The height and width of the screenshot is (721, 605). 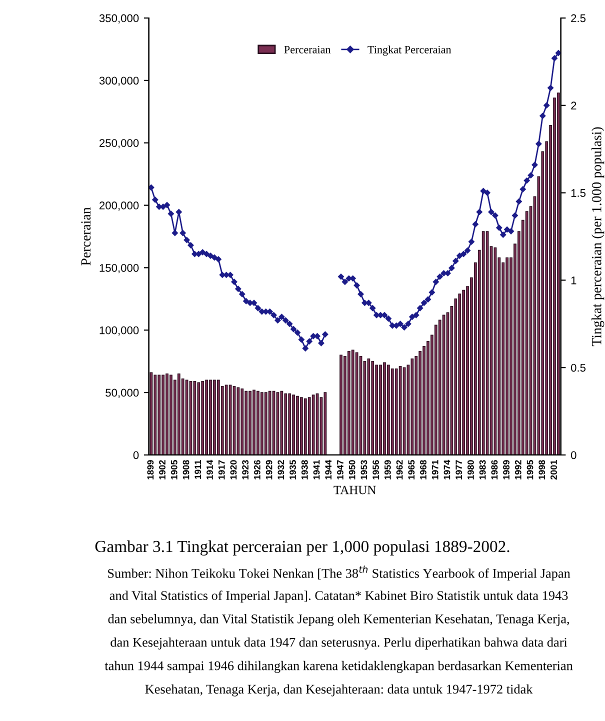 I want to click on x-tick-label: 1929, so click(x=269, y=470).